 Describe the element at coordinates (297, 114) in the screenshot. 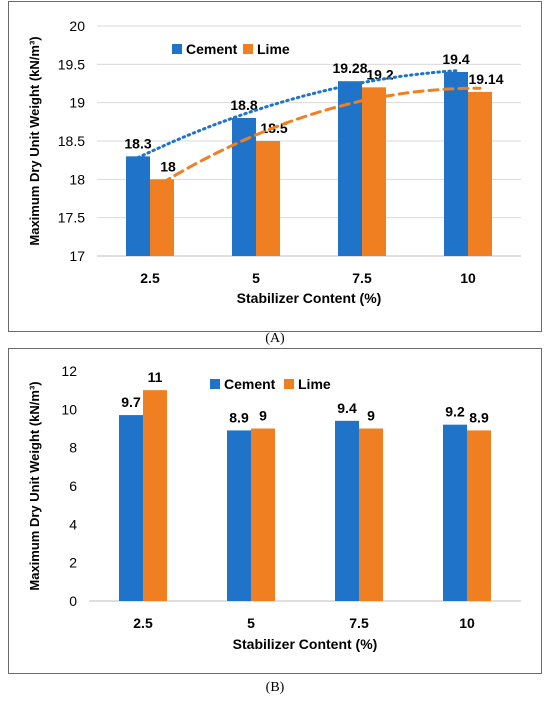

I see `trendline-cement` at that location.